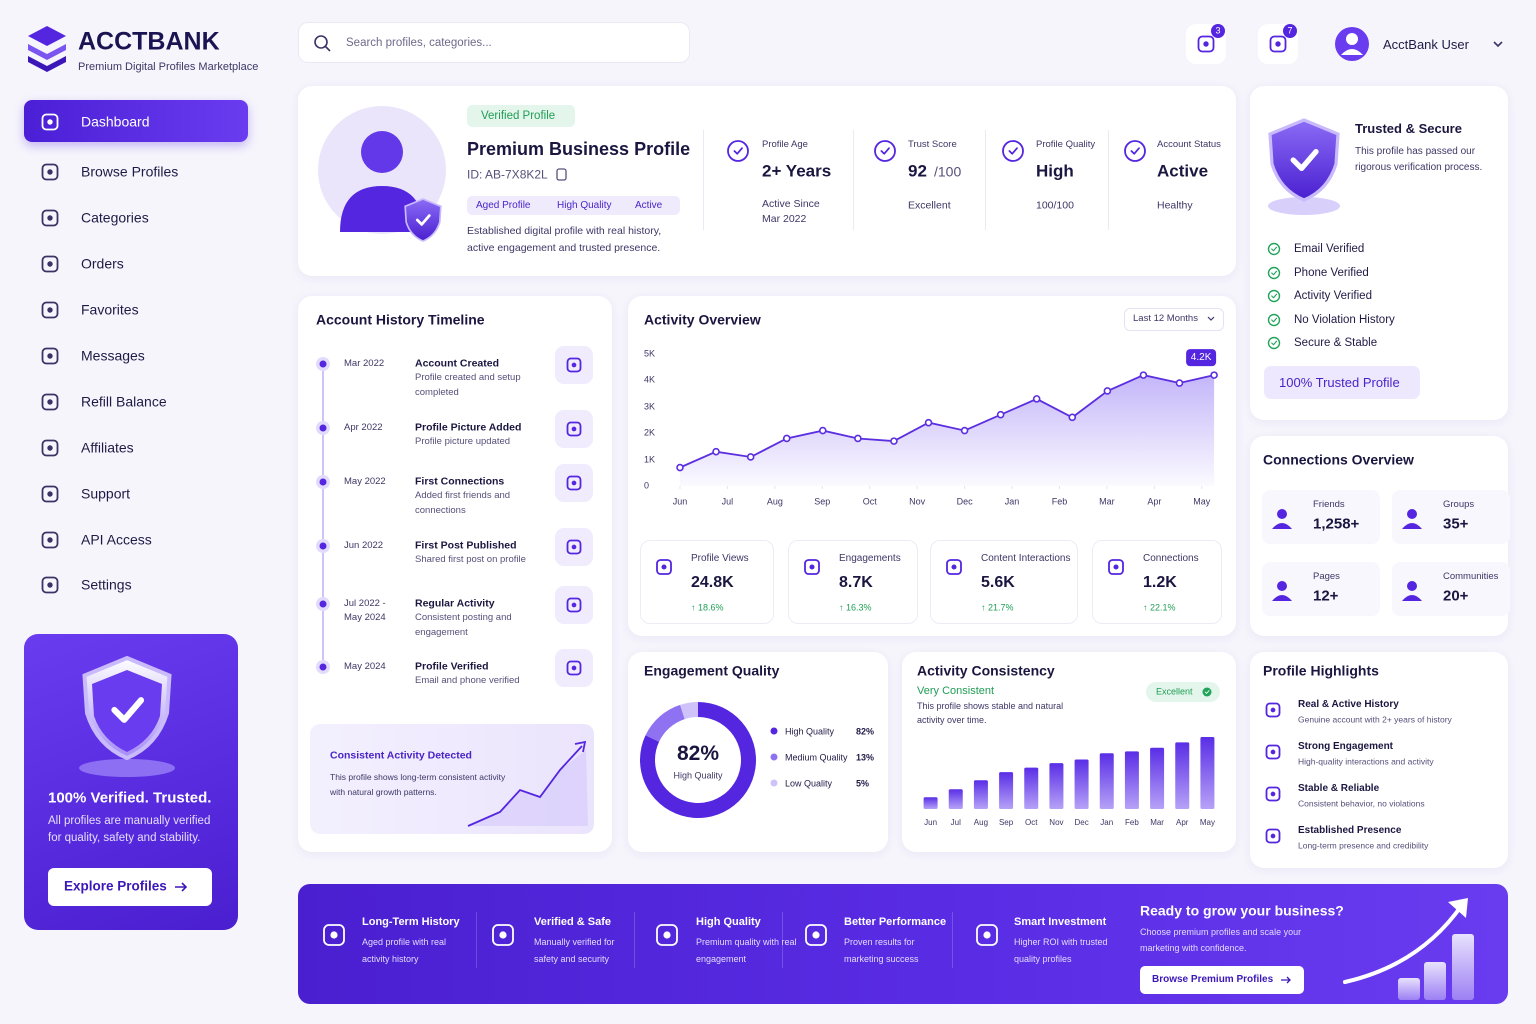 Image resolution: width=1536 pixels, height=1024 pixels. Describe the element at coordinates (1458, 908) in the screenshot. I see `decor-arrow-head` at that location.